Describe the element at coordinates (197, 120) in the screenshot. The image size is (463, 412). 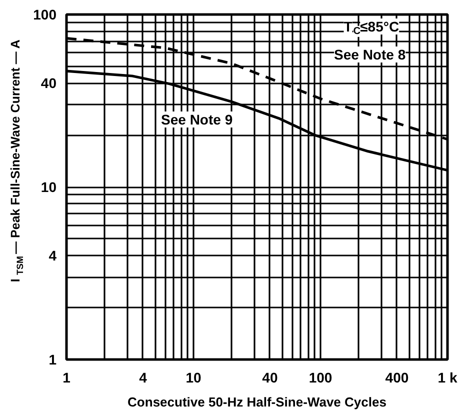
I see `annotation: See Note 9` at that location.